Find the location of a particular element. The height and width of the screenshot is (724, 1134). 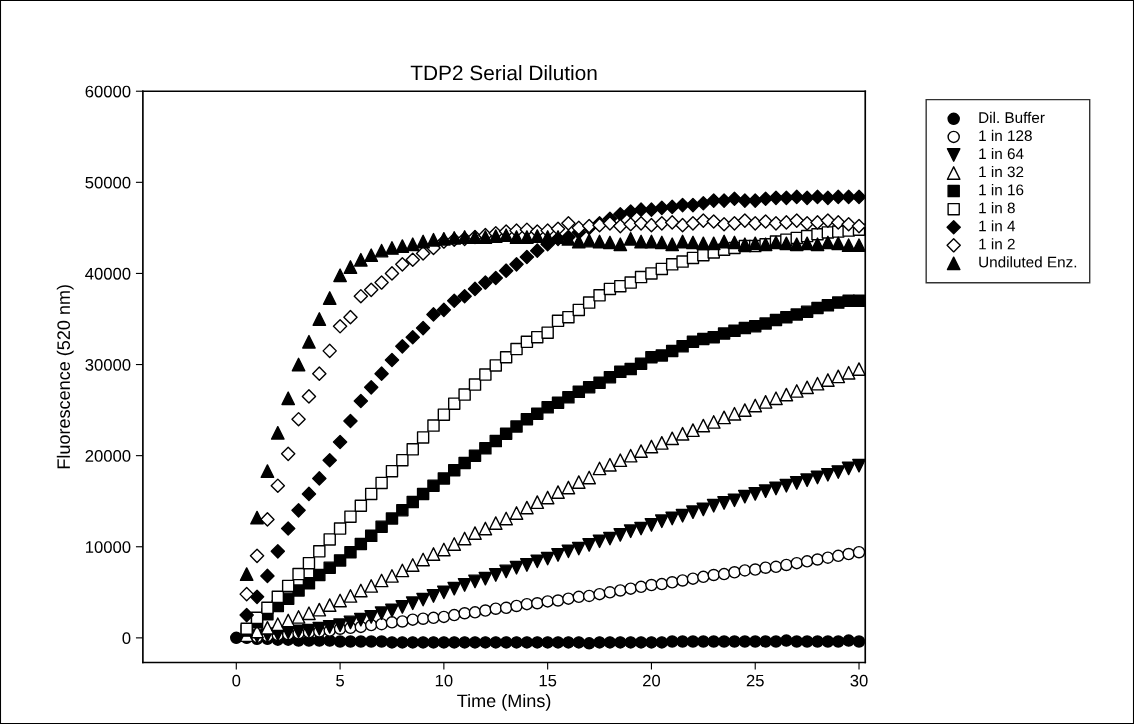

x-tick-label: 20 is located at coordinates (652, 680).